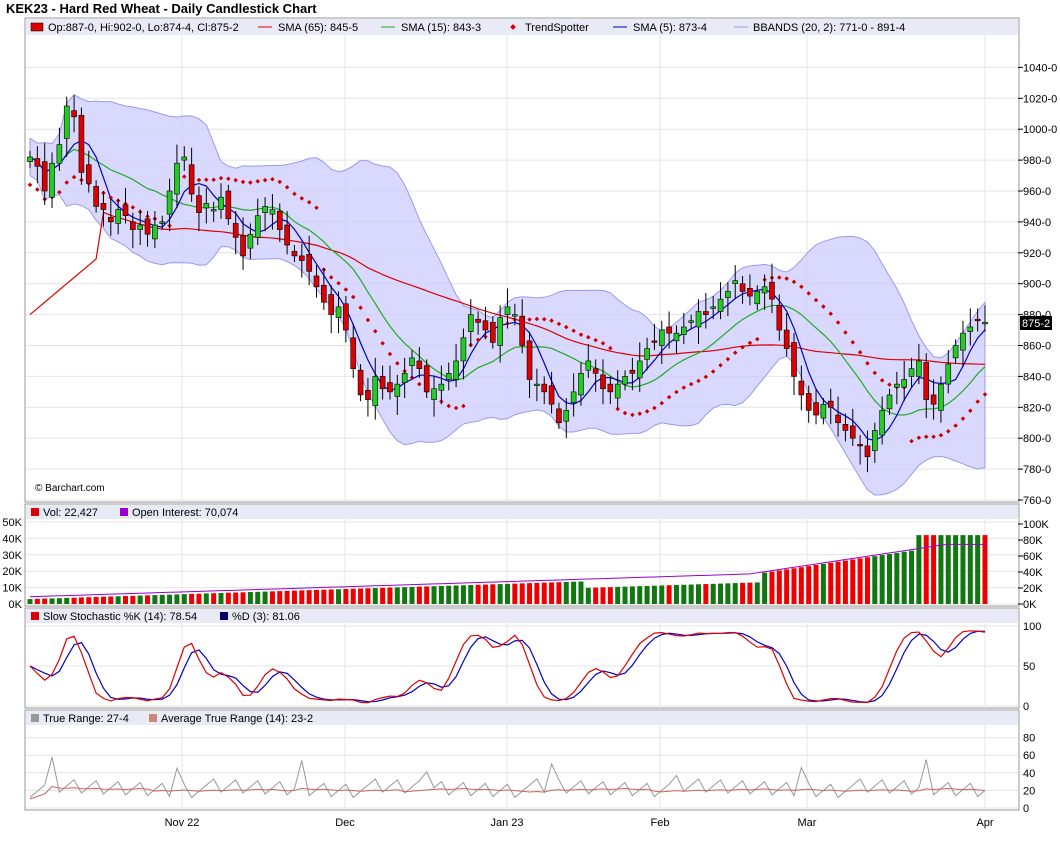 This screenshot has width=1060, height=851. What do you see at coordinates (1029, 791) in the screenshot?
I see `tr-tick-label: 20` at bounding box center [1029, 791].